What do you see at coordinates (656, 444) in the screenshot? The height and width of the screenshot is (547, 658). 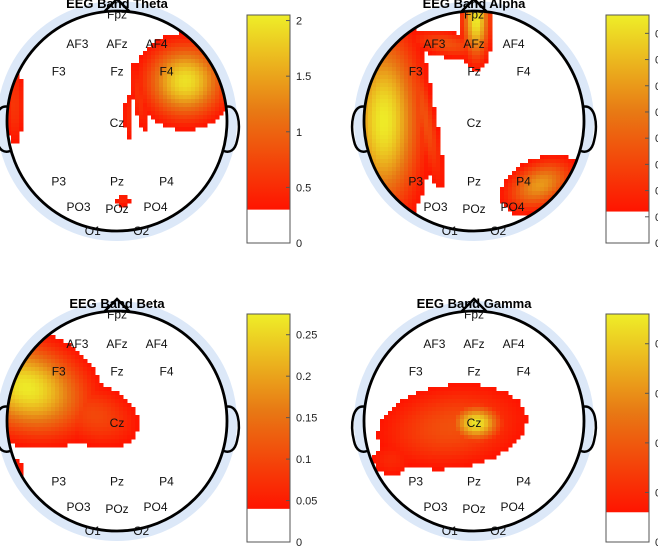 I see `colorbar-tick-label: 0.2` at bounding box center [656, 444].